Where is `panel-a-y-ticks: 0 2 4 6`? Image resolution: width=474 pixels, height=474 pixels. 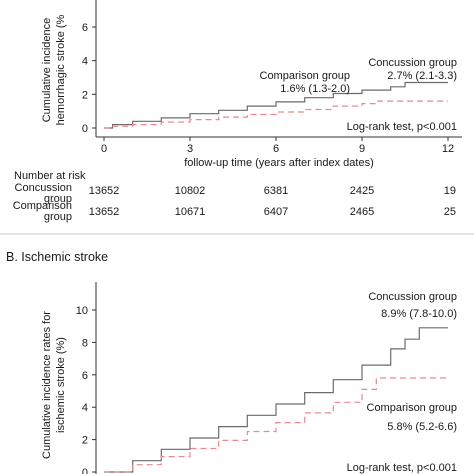 panel-a-y-ticks: 0 2 4 6 is located at coordinates (89, 78).